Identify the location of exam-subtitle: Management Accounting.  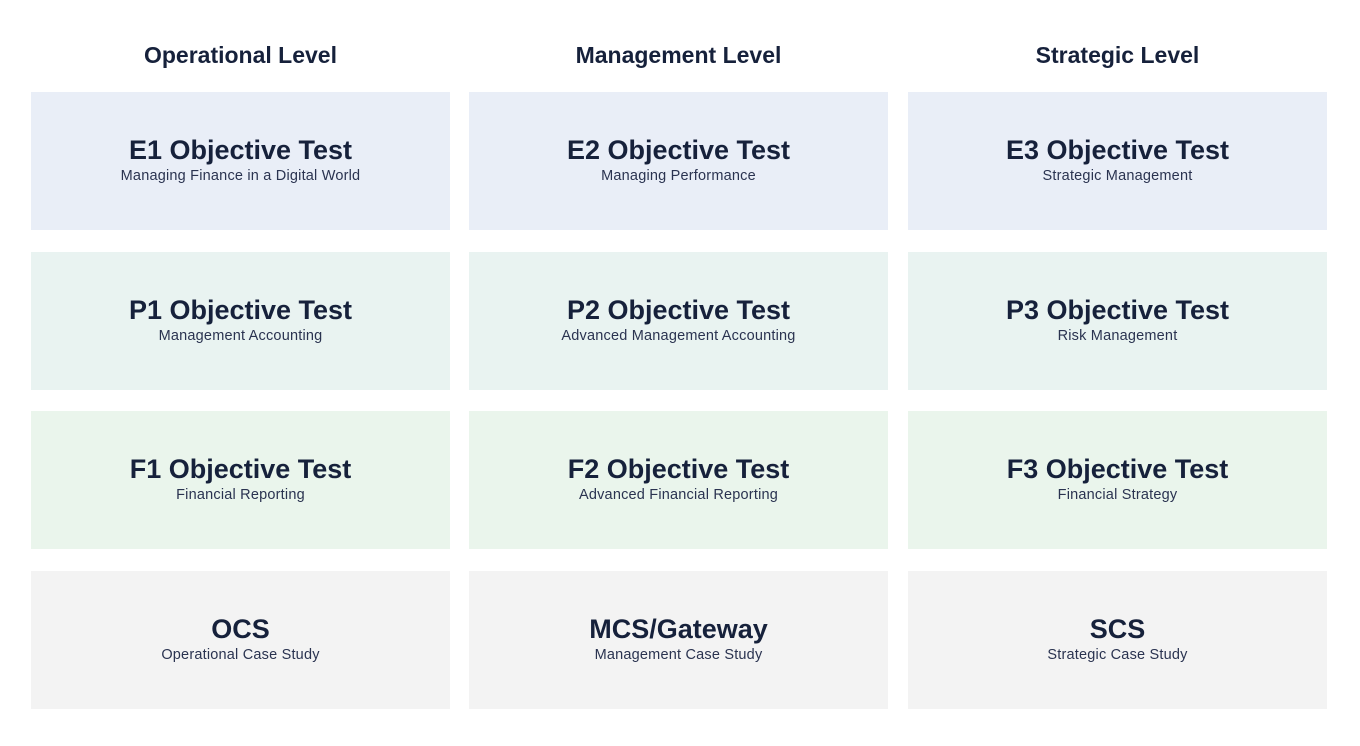
(240, 336).